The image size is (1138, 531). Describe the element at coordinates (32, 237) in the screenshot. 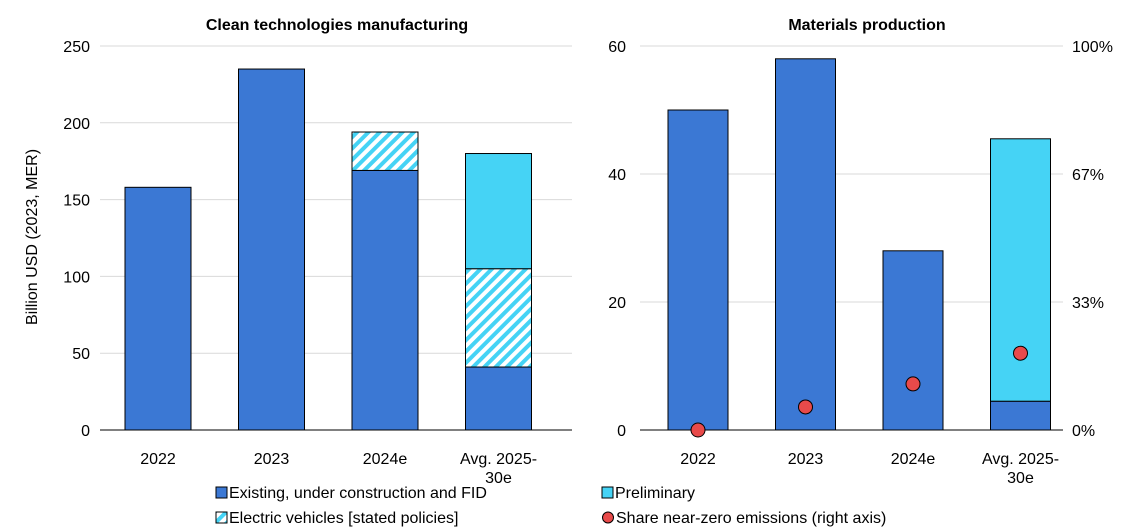

I see `y-axis-label-left: Billion USD (2023, MER)` at that location.